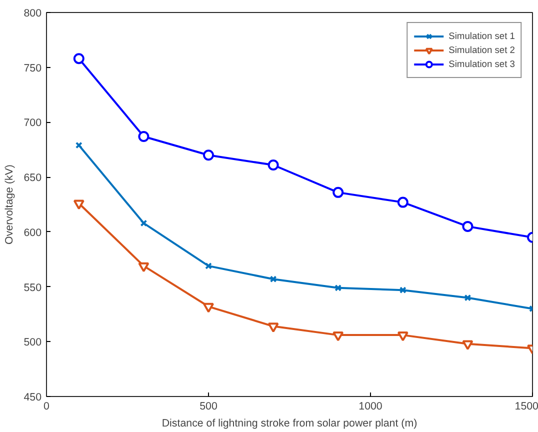 The width and height of the screenshot is (538, 432). What do you see at coordinates (33, 288) in the screenshot?
I see `y-tick-label: 550` at bounding box center [33, 288].